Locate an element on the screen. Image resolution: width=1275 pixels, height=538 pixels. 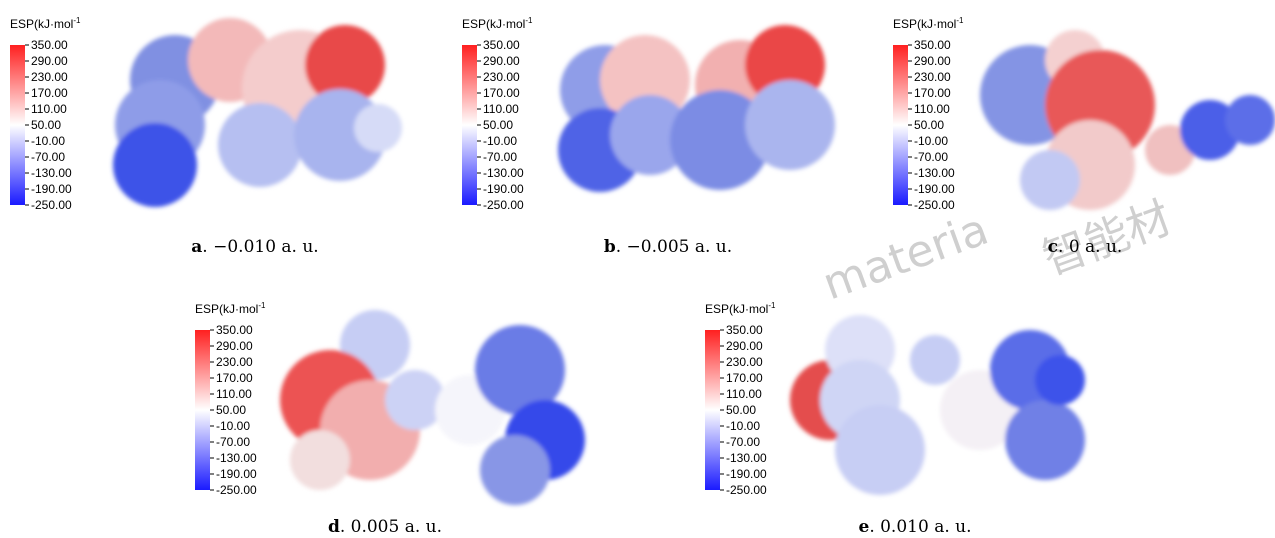
panel-caption-text: . 0.005 a. u. is located at coordinates (391, 527).